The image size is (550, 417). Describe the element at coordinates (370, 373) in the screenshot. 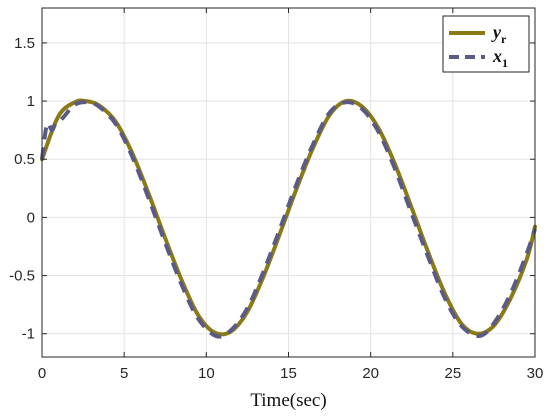

I see `x-tick-label: 20` at that location.